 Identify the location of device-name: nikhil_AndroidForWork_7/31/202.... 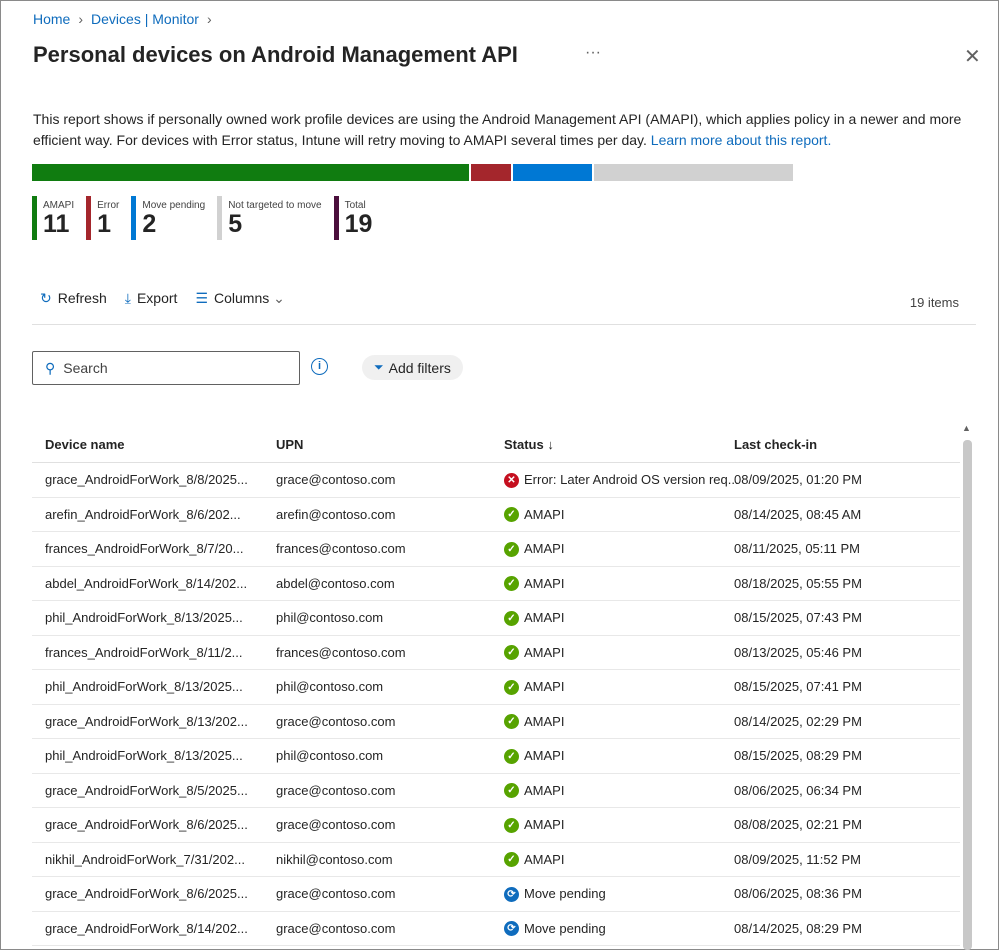
(145, 859).